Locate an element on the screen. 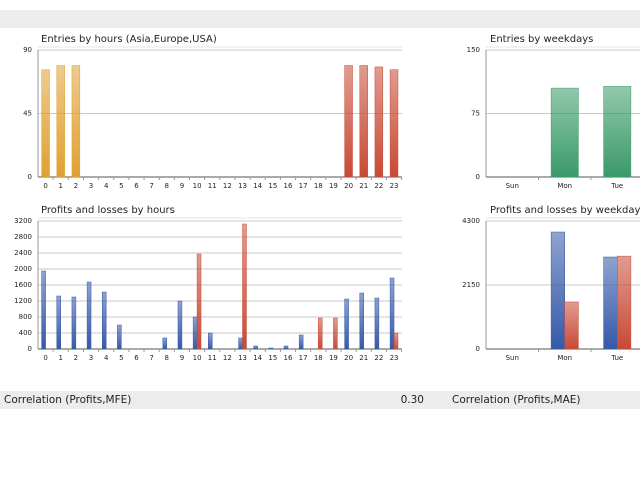 This screenshot has height=480, width=640. corr-value: 0.30 is located at coordinates (412, 400).